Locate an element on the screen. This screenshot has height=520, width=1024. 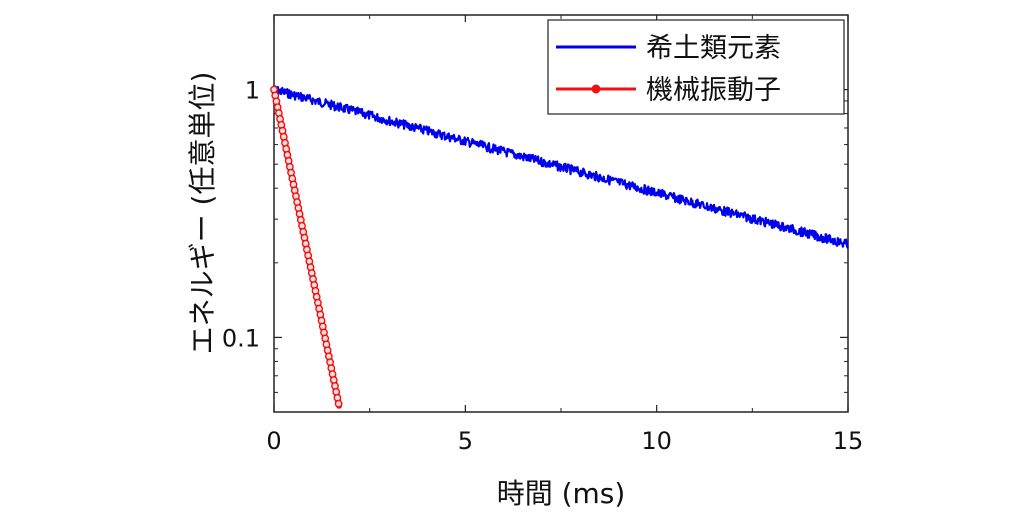
x-tick-label: 0 is located at coordinates (273, 441).